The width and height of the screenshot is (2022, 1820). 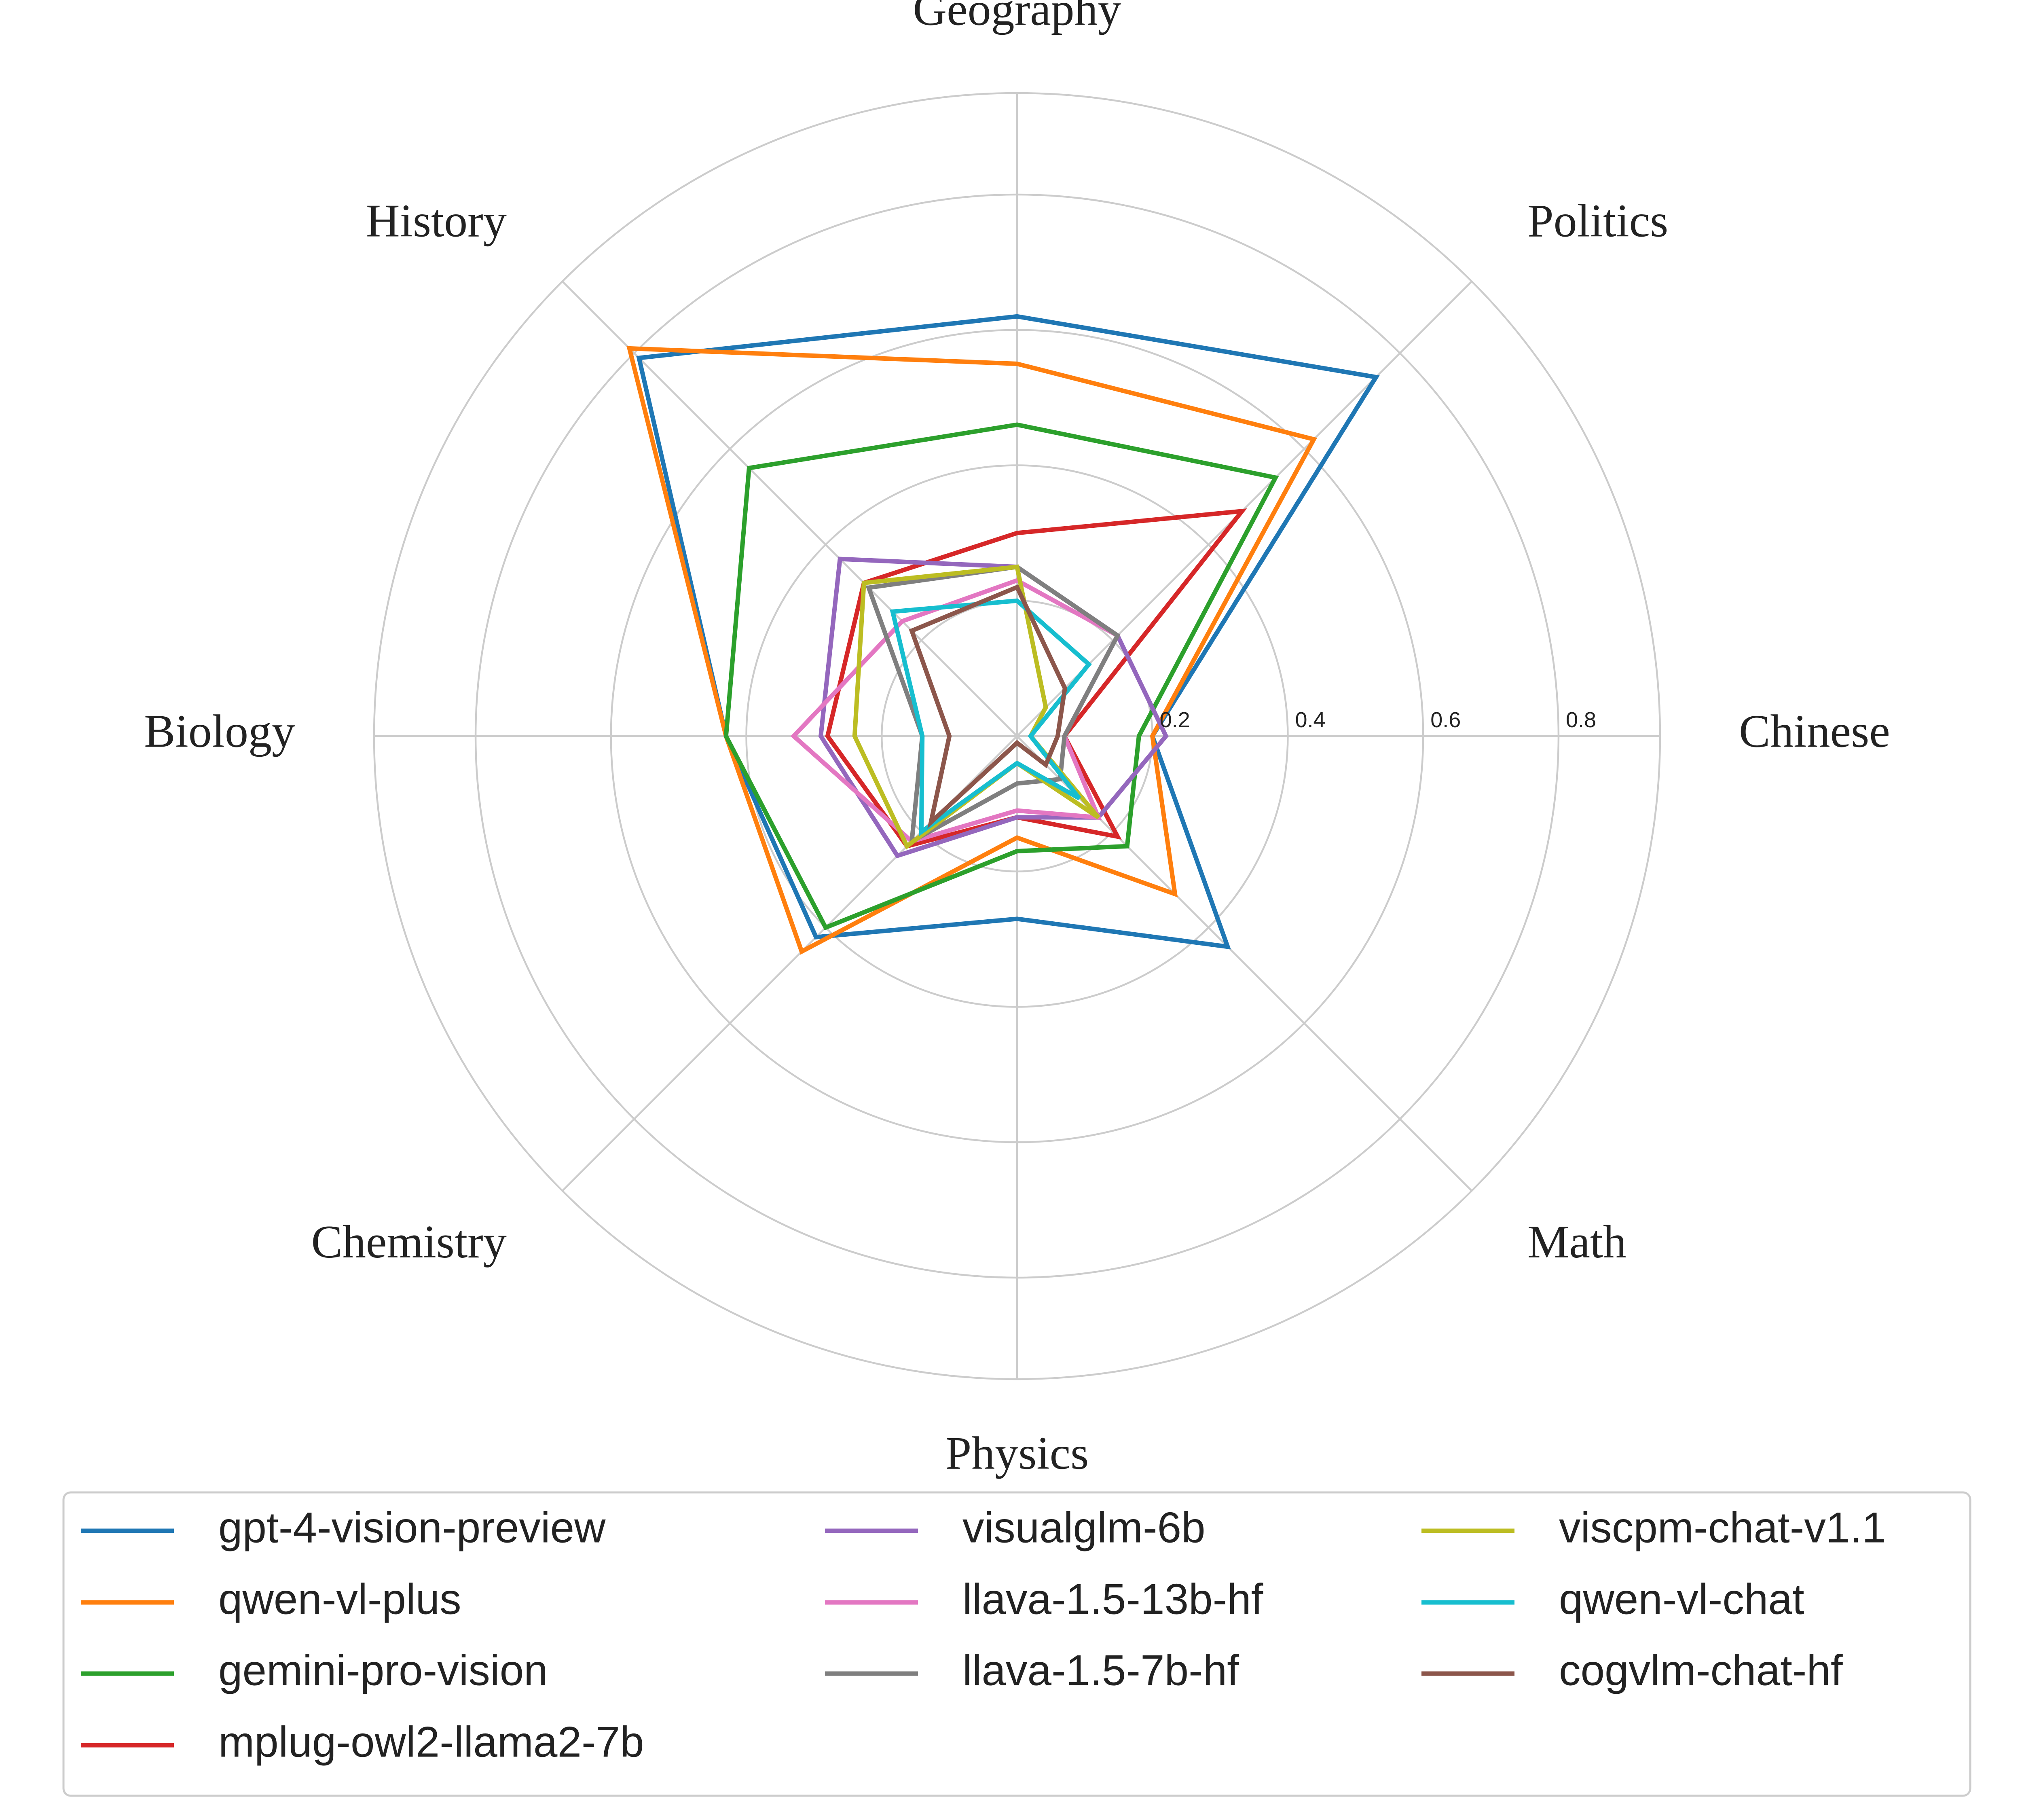 What do you see at coordinates (408, 1242) in the screenshot?
I see `axis-label-chemistry: Chemistry` at bounding box center [408, 1242].